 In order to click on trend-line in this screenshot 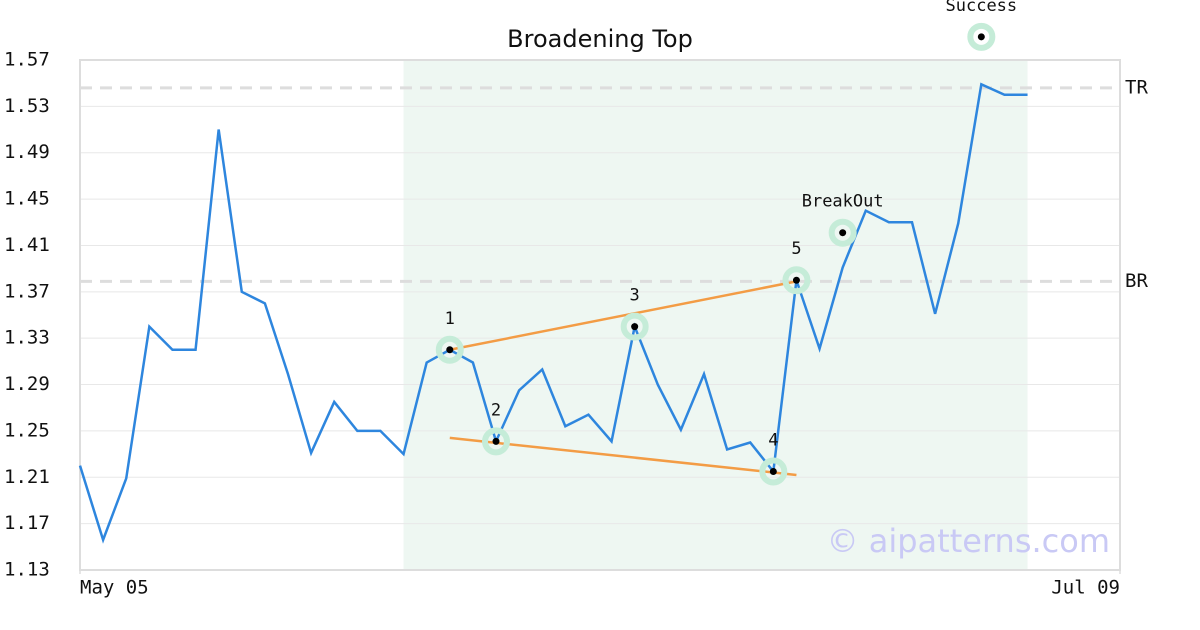, I will do `click(623, 315)`.